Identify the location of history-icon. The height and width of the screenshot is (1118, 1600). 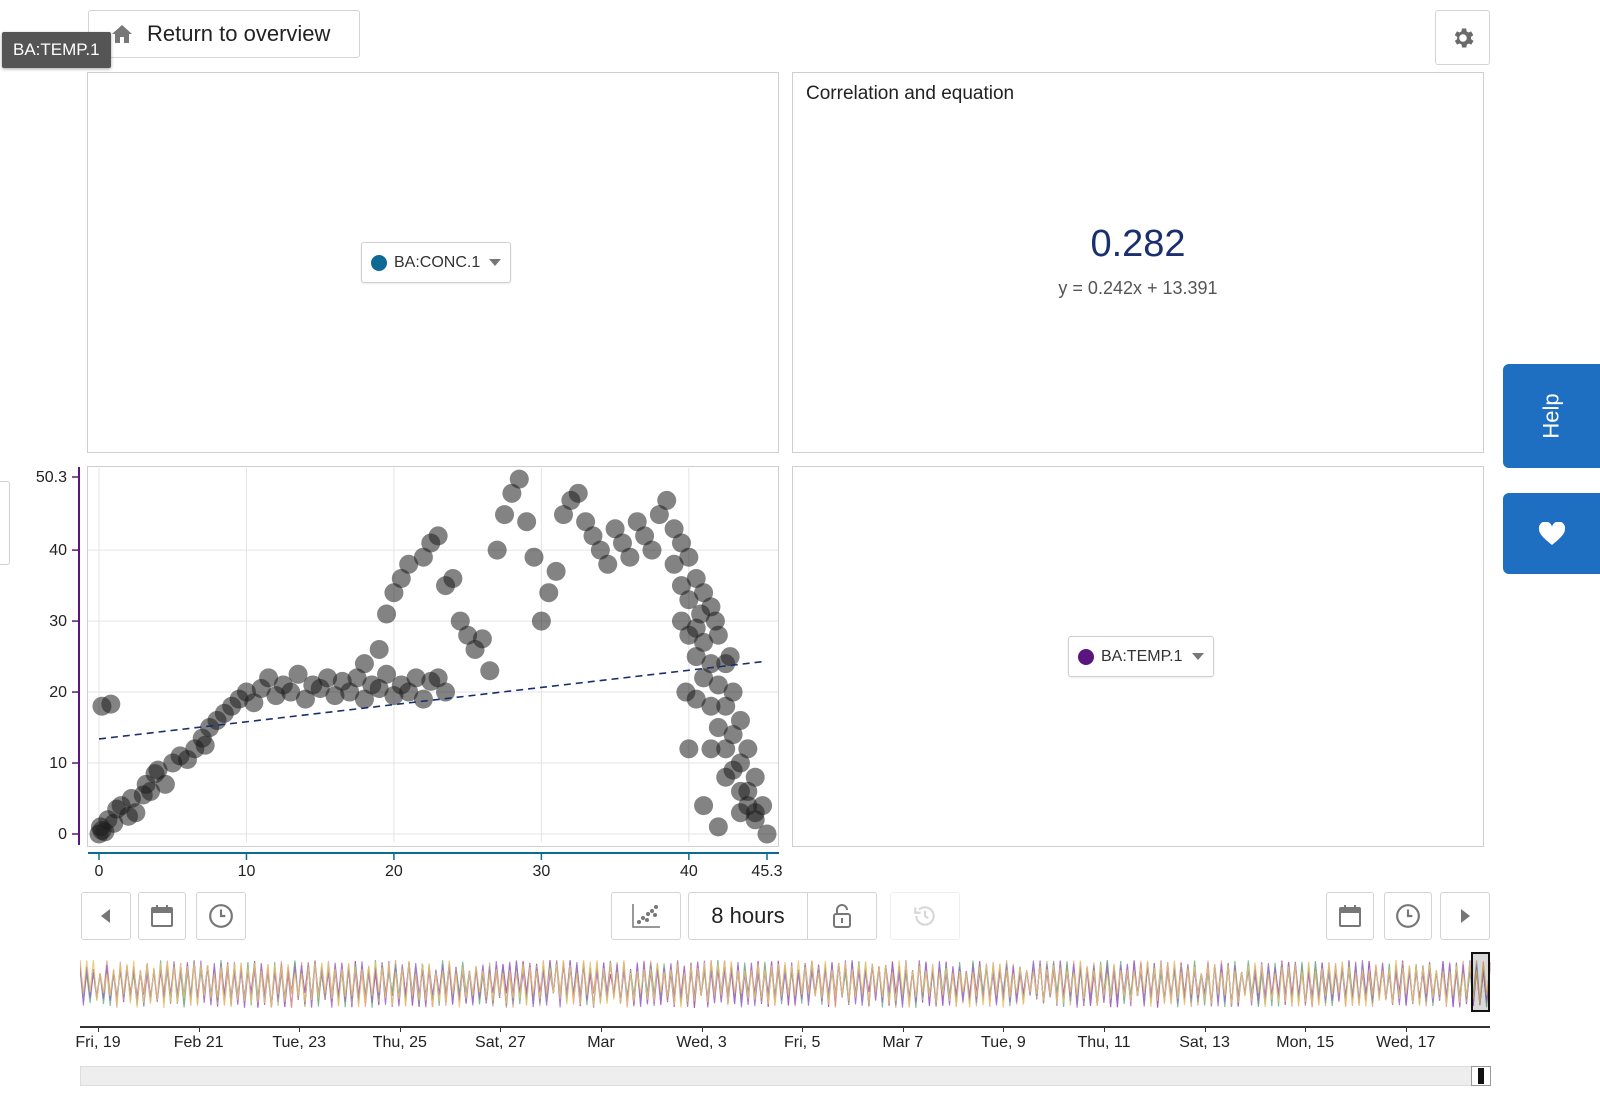
(924, 916).